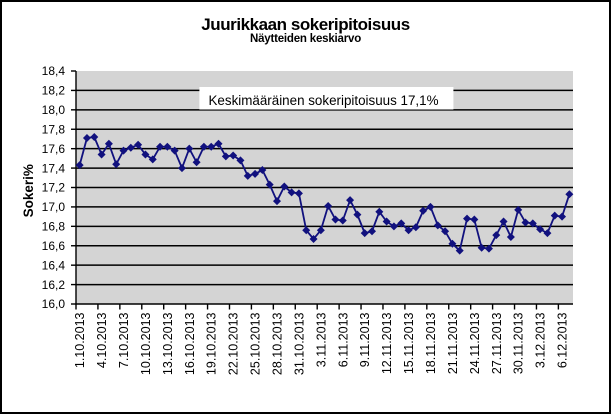 The image size is (611, 419). Describe the element at coordinates (256, 343) in the screenshot. I see `svg-text: 25.10.2013` at that location.